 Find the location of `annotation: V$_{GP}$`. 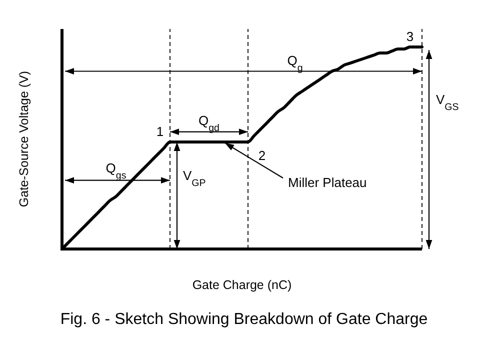

annotation: V$_{GP}$ is located at coordinates (194, 178).